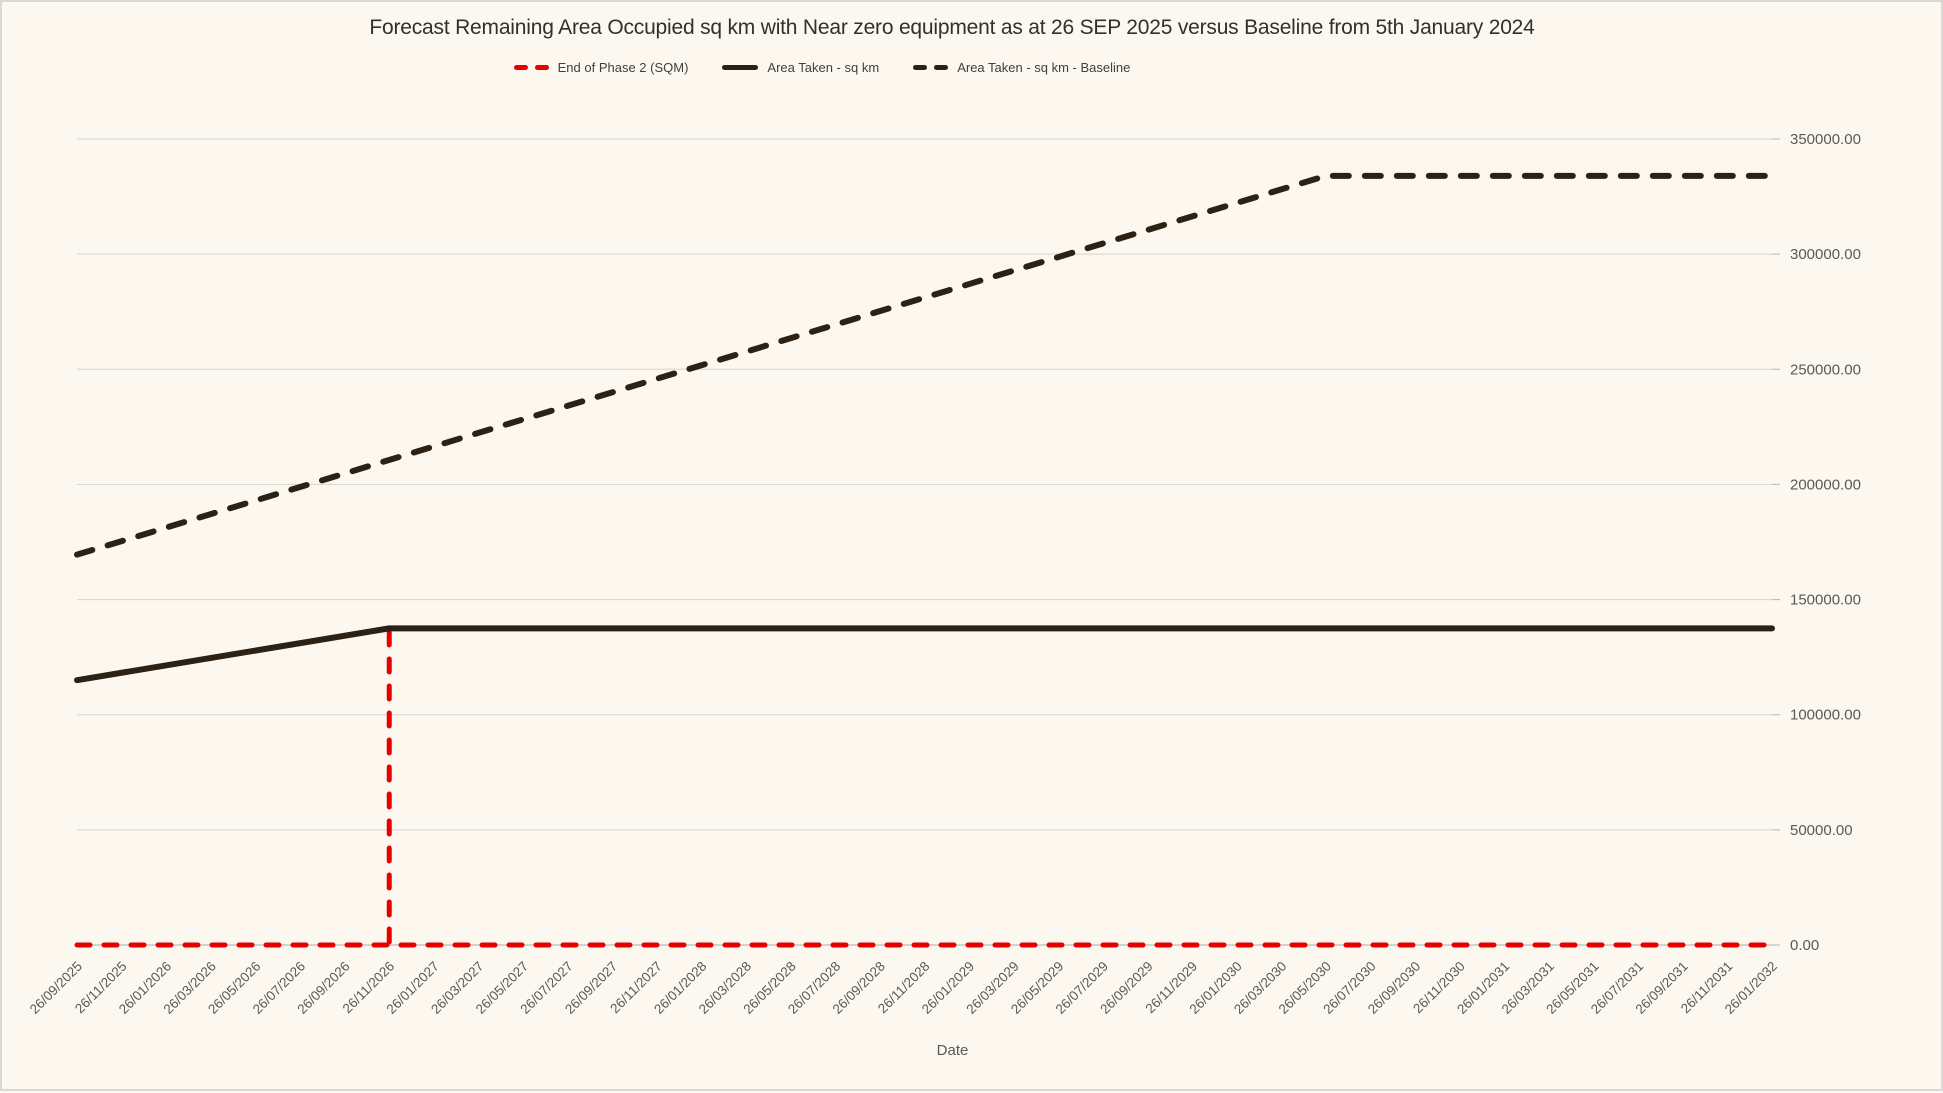 The width and height of the screenshot is (1943, 1093). I want to click on legend-label: Area Taken - sq km, so click(823, 67).